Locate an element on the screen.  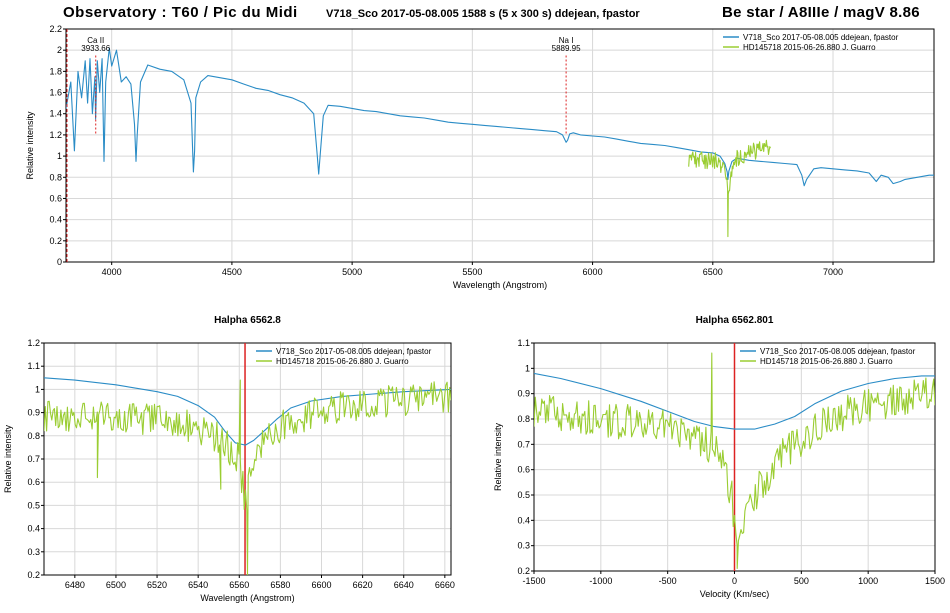
line-marker-name: Na I is located at coordinates (566, 40).